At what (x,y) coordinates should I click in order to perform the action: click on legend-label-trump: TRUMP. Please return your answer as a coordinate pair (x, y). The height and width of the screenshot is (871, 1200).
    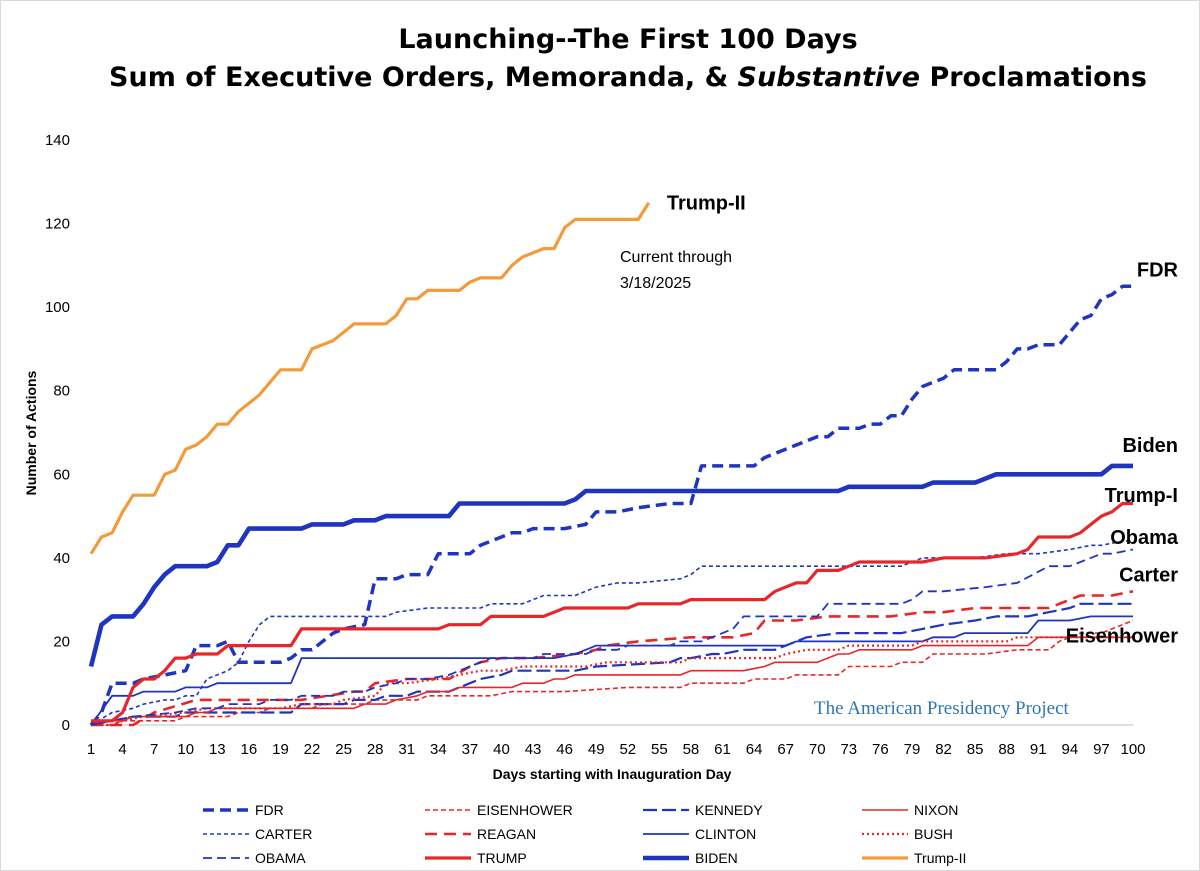
    Looking at the image, I should click on (502, 858).